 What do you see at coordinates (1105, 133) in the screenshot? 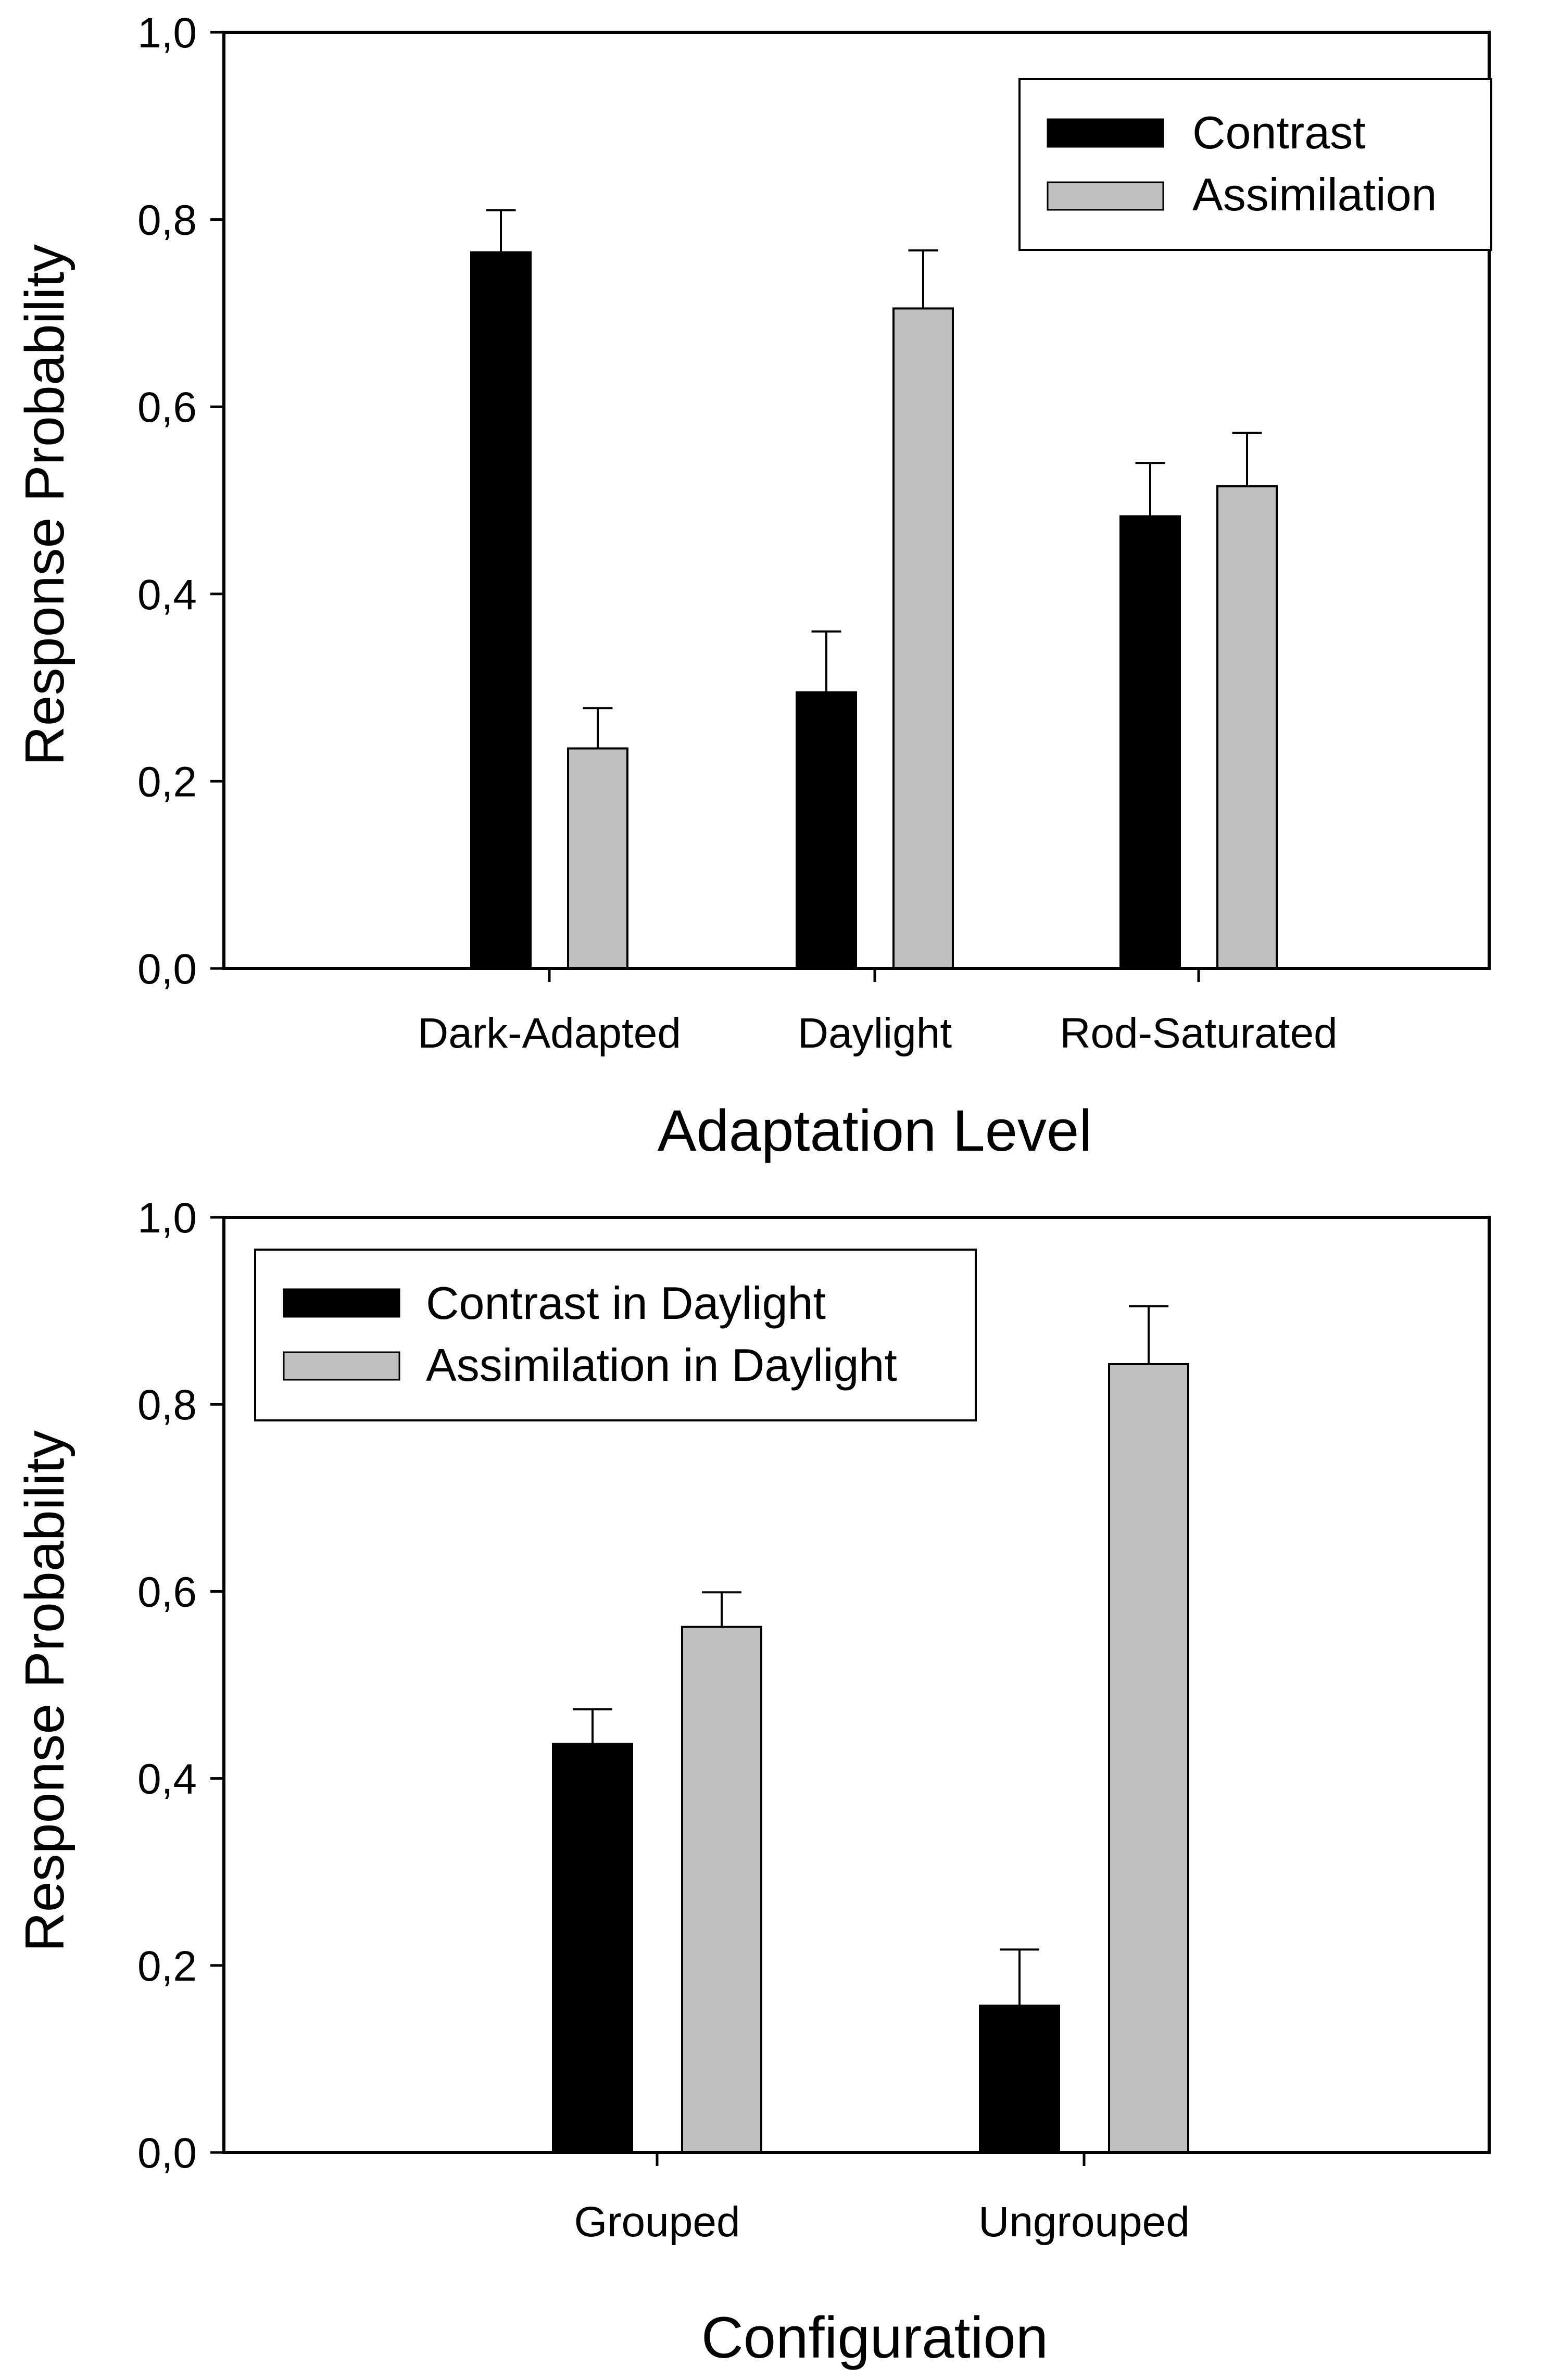
I see `legend-swatch-contrast` at bounding box center [1105, 133].